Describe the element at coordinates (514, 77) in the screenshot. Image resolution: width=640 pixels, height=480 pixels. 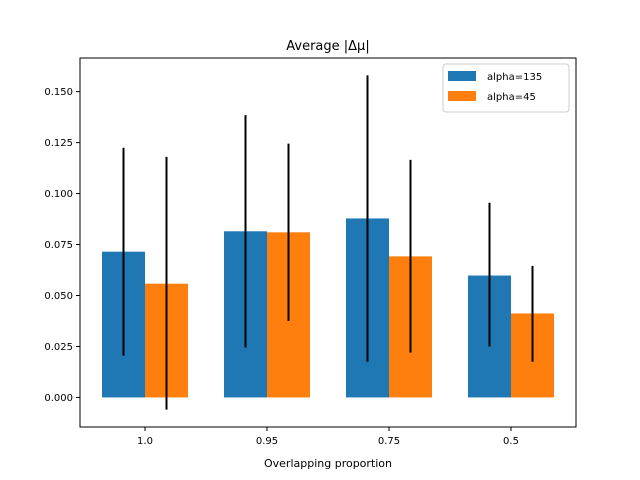
I see `legend-label: alpha=135` at that location.